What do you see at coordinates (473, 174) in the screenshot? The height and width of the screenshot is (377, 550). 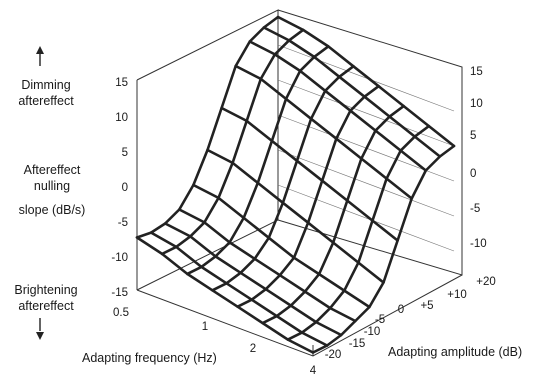 I see `z-tick-right-0: 0` at bounding box center [473, 174].